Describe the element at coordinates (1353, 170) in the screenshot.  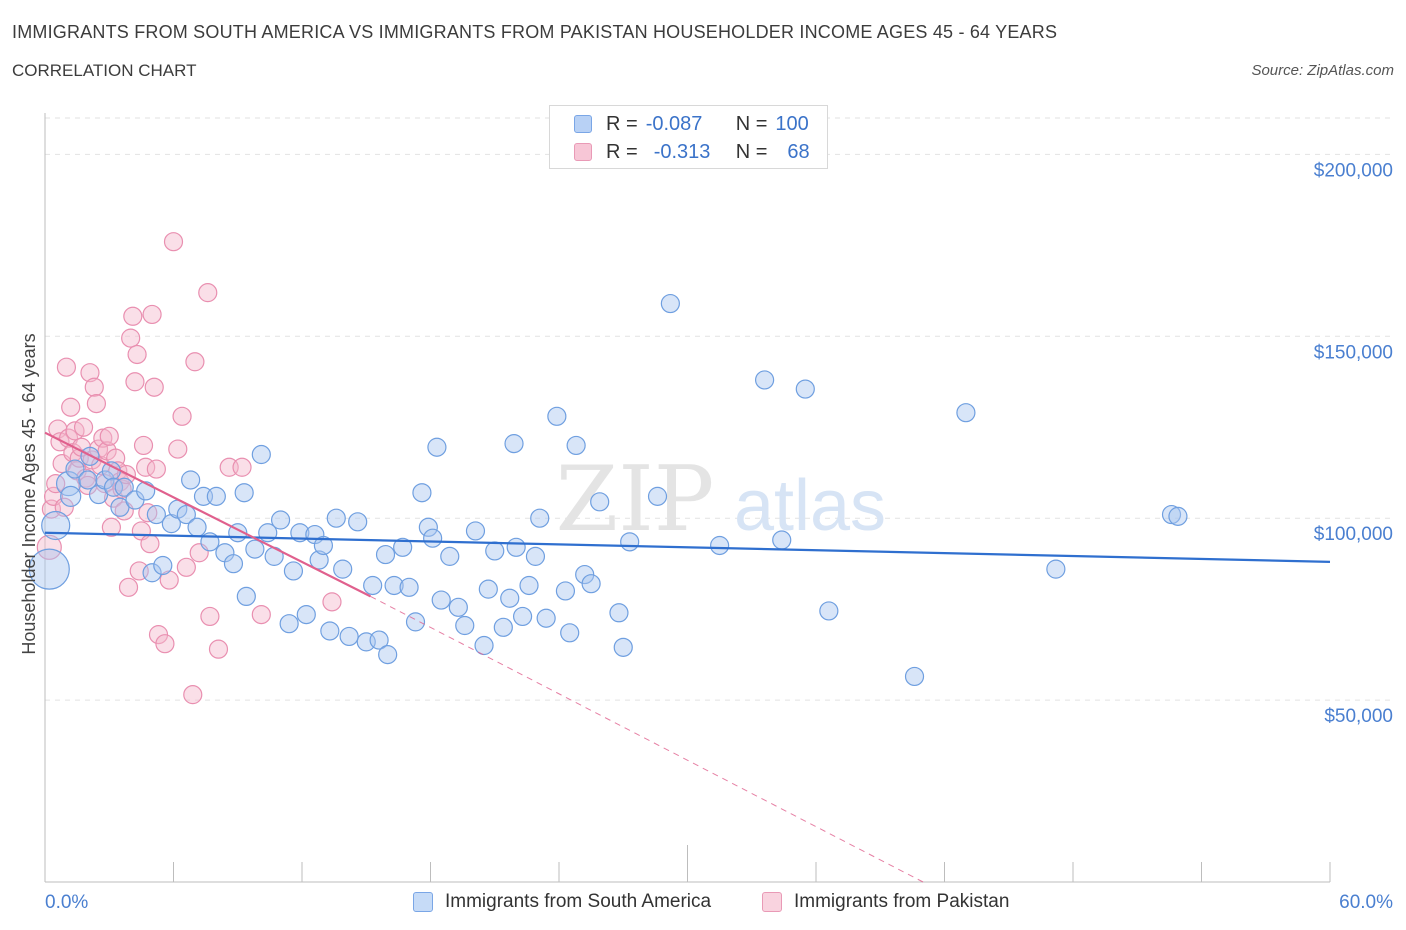
I see `y-tick-label: $200,000` at that location.